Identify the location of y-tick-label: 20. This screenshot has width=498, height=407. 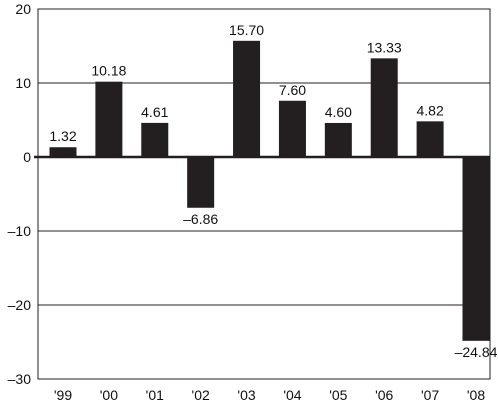
(23, 9).